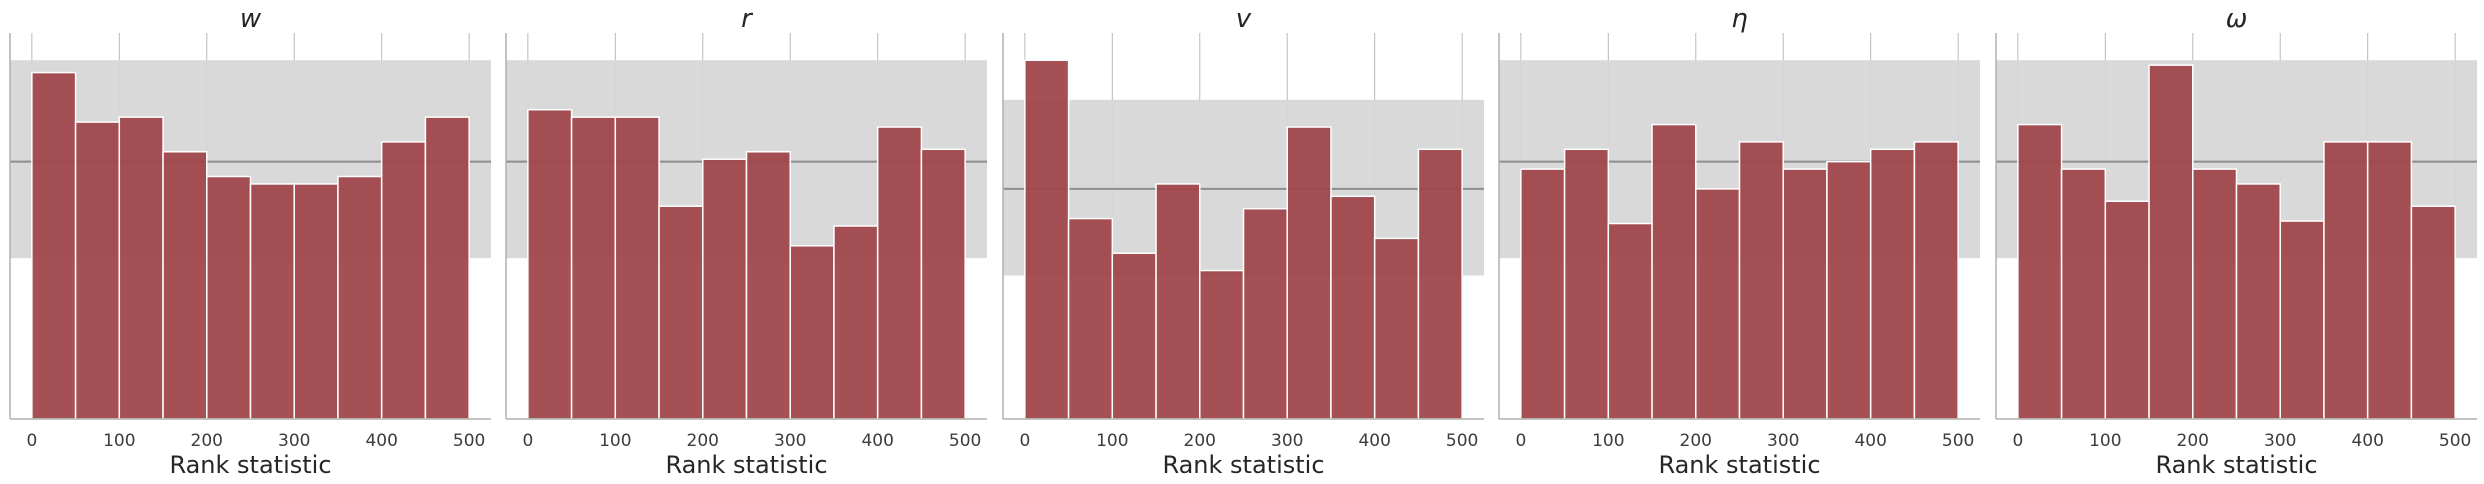 The image size is (2484, 484). I want to click on panel-title: v, so click(1244, 19).